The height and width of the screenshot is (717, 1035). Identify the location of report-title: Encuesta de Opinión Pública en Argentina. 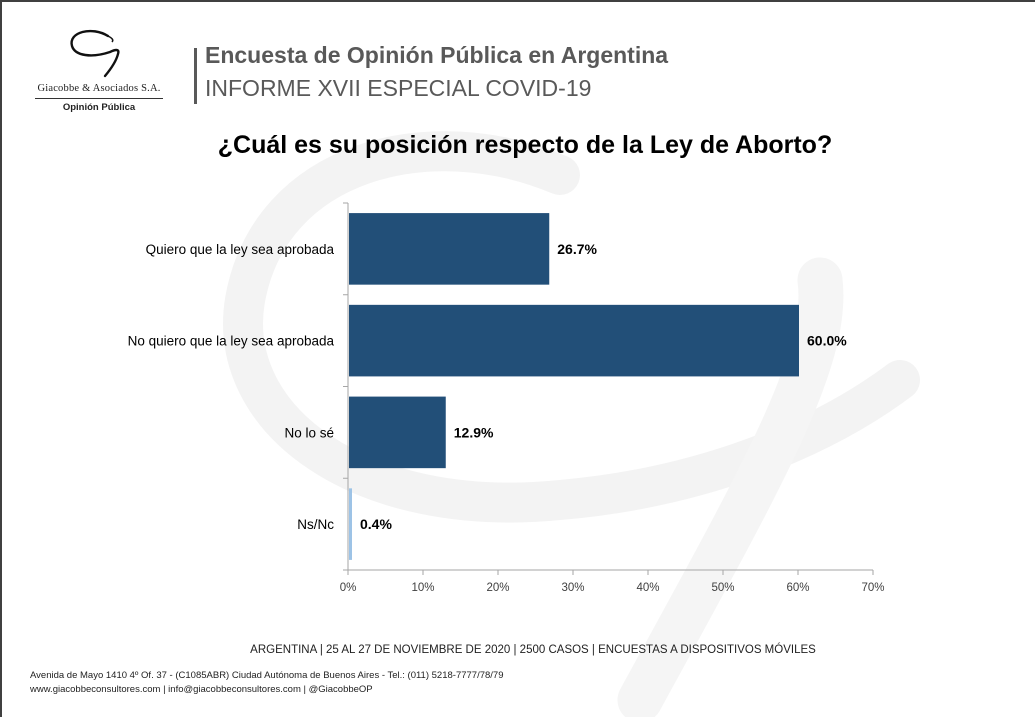
(437, 55).